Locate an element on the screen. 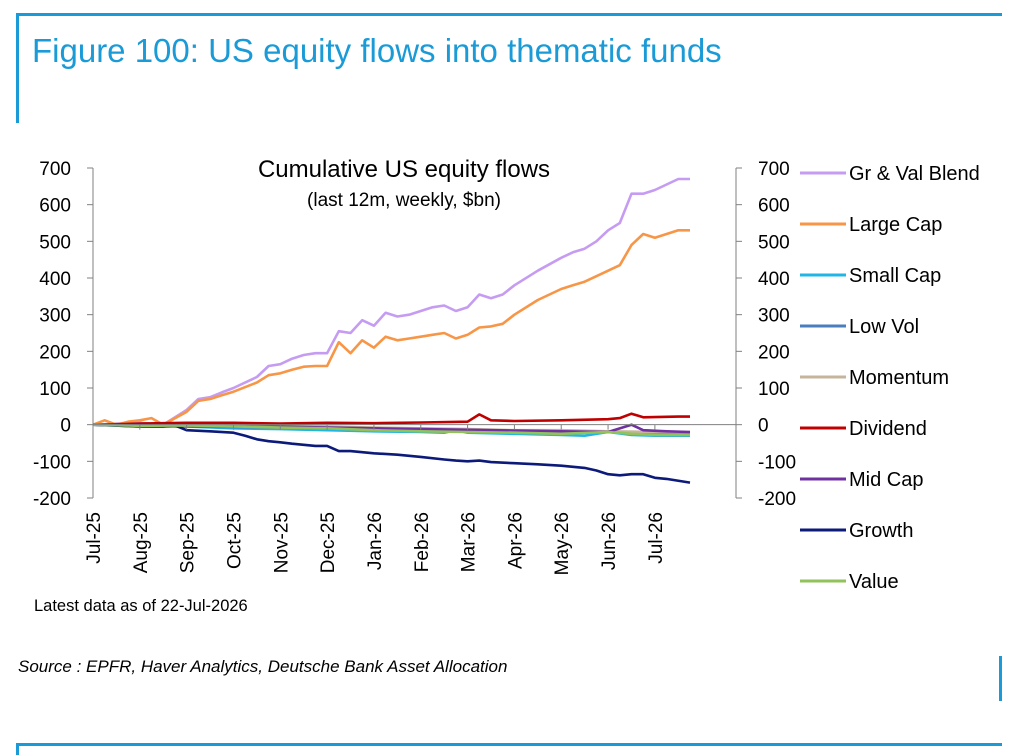  y-tick-label-right: 400 is located at coordinates (774, 279).